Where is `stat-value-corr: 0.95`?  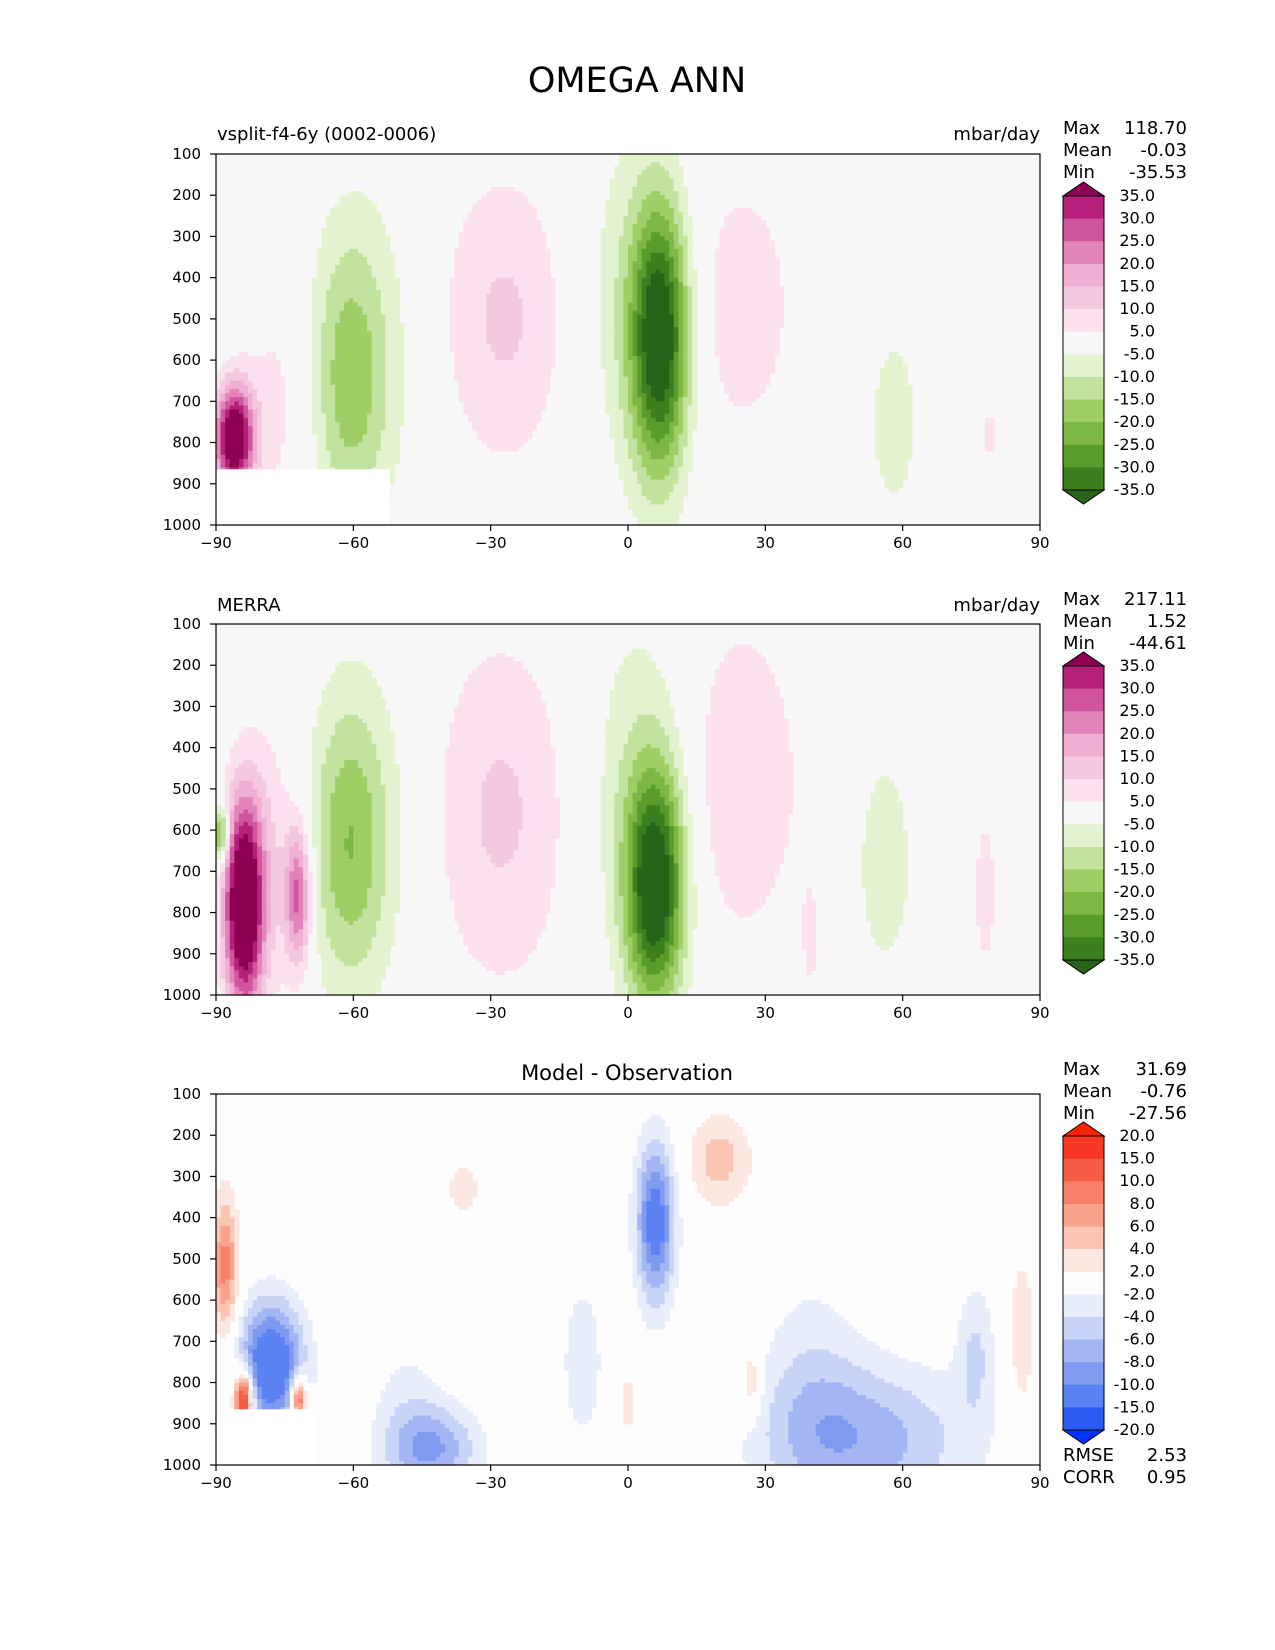 stat-value-corr: 0.95 is located at coordinates (1167, 1477).